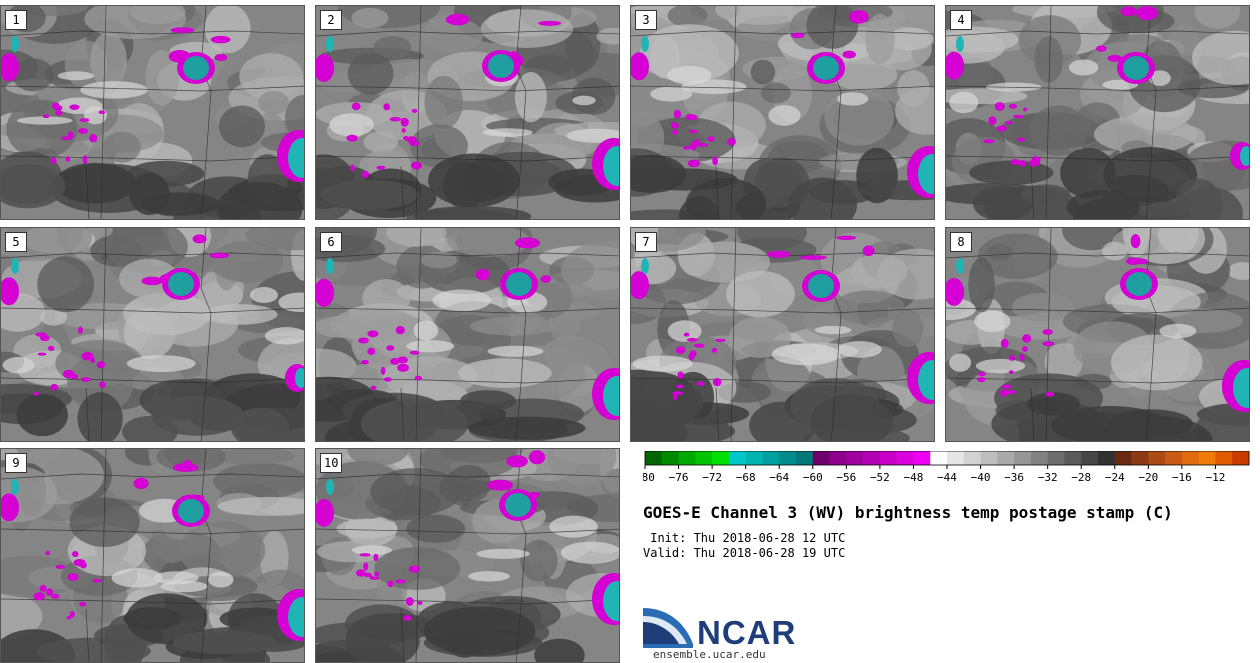 The image size is (1260, 663). I want to click on site-url: ensemble.ucar.edu, so click(709, 654).